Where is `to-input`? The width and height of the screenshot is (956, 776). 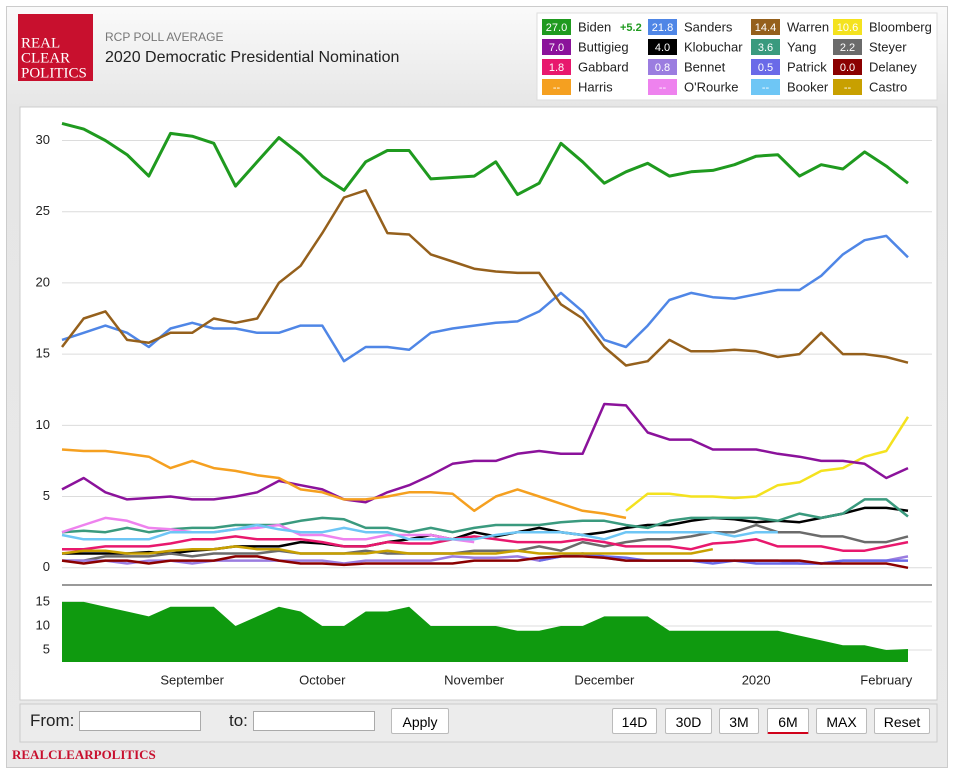
to-input is located at coordinates (314, 721).